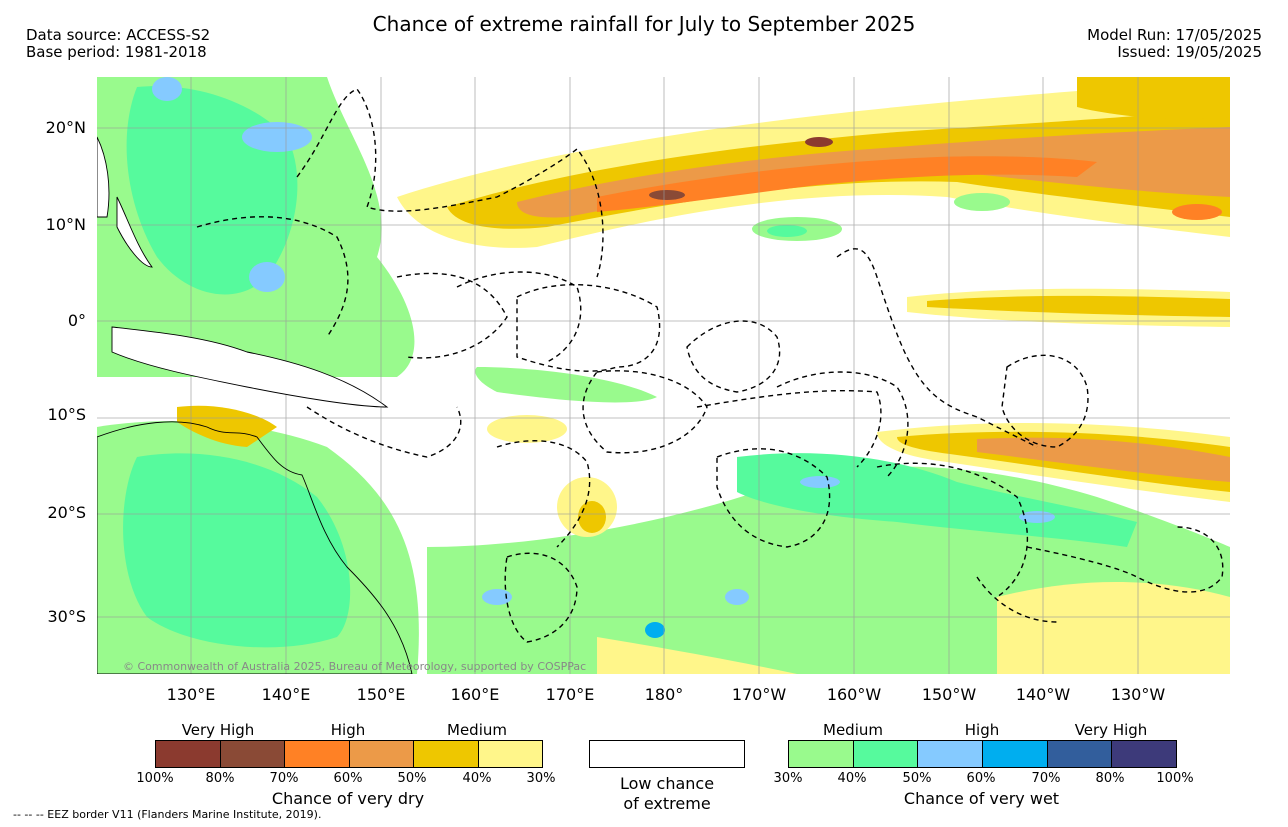 Image resolution: width=1288 pixels, height=827 pixels. What do you see at coordinates (191, 694) in the screenshot?
I see `lon-label-130e: 130°E` at bounding box center [191, 694].